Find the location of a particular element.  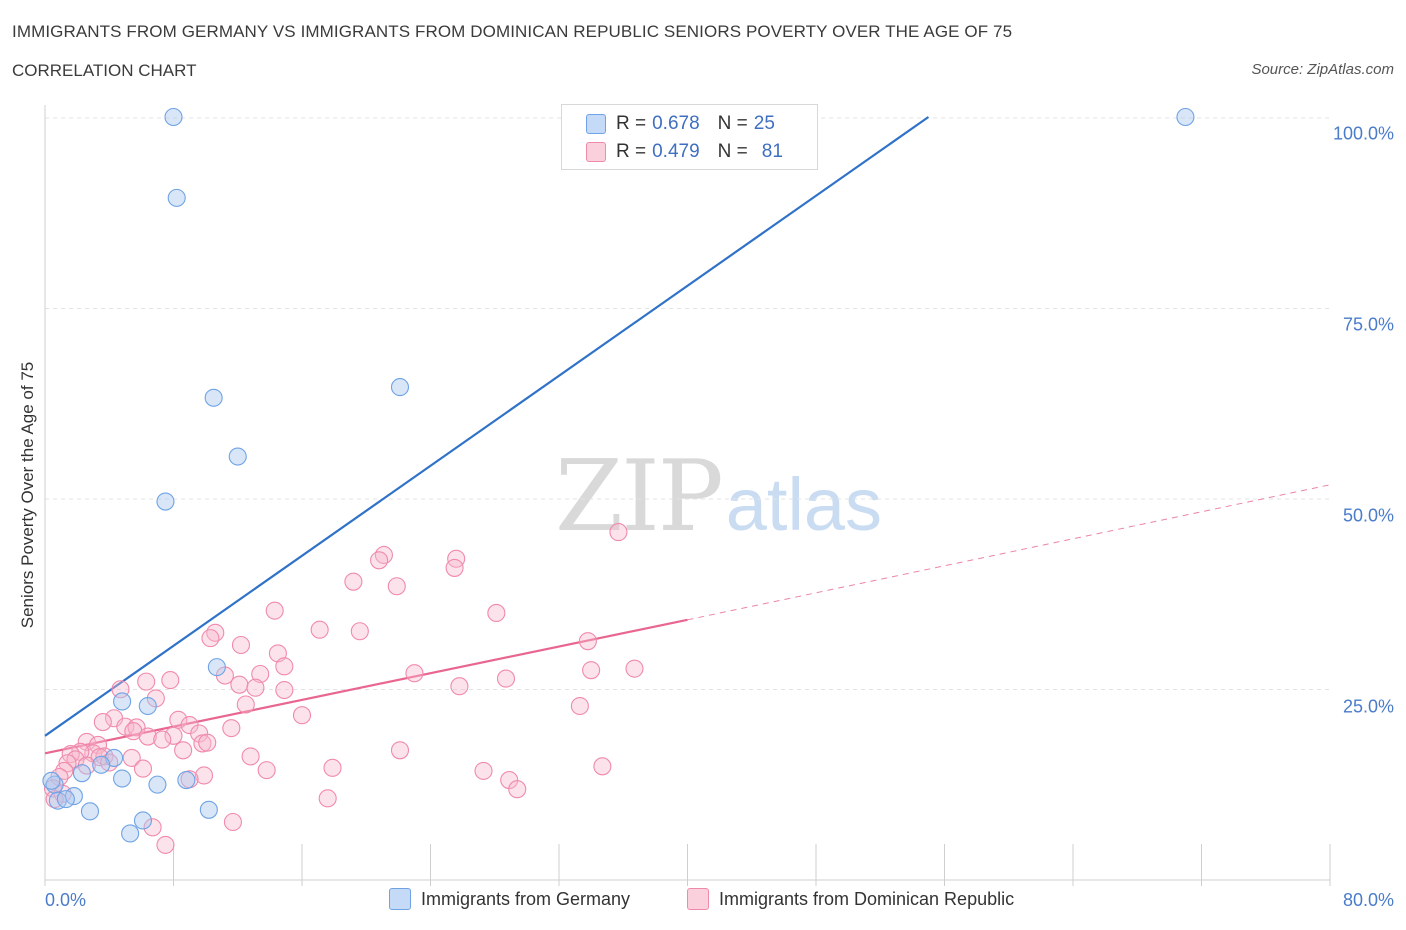

source-credit: Source: ZipAtlas.com is located at coordinates (1322, 69).